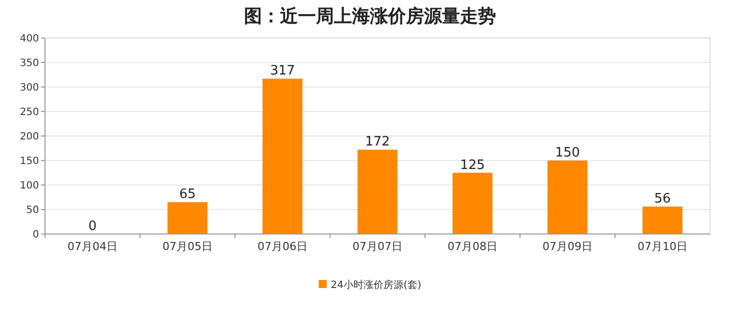 This screenshot has height=312, width=740. I want to click on data-label: 125, so click(472, 165).